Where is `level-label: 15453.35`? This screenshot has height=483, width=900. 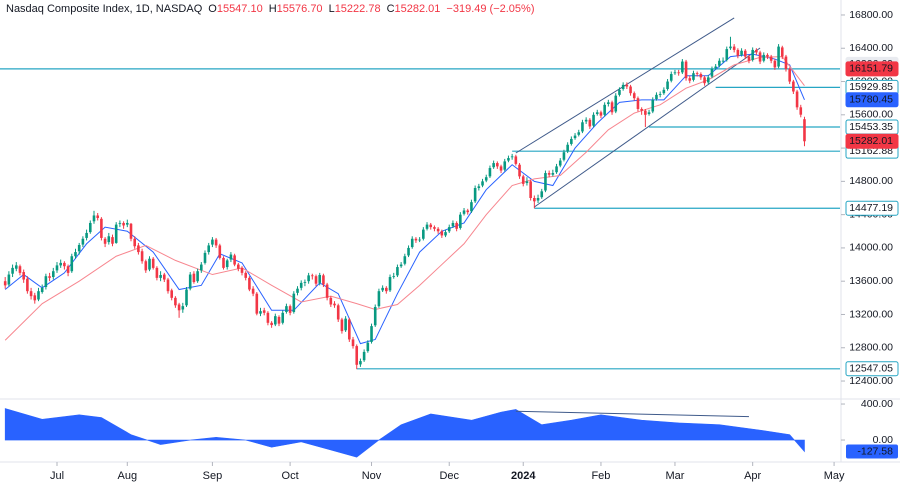 level-label: 15453.35 is located at coordinates (871, 127).